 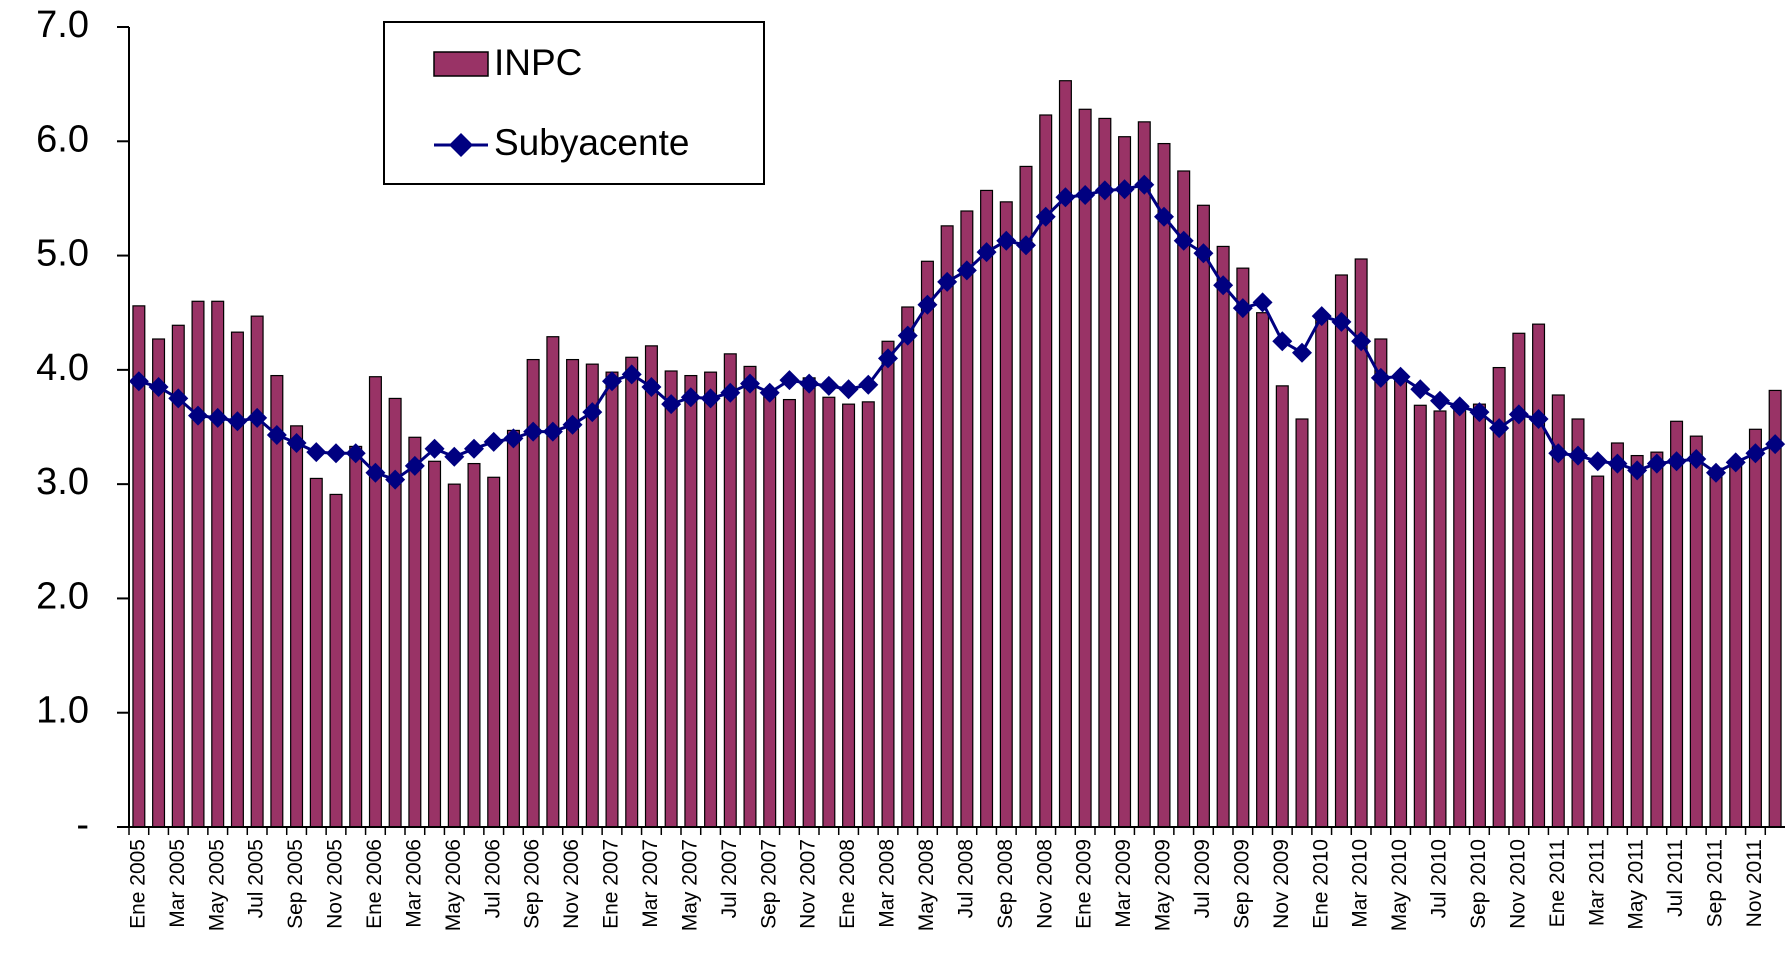 What do you see at coordinates (926, 885) in the screenshot?
I see `x-tick-label: May 2008` at bounding box center [926, 885].